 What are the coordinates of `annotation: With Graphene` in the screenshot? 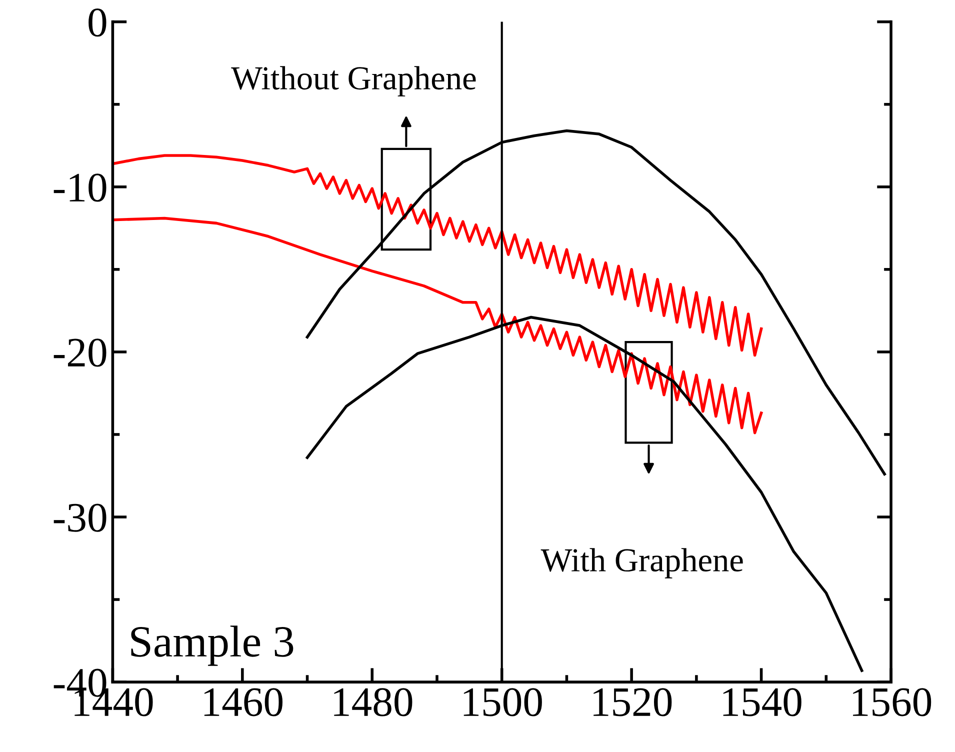 It's located at (641, 563).